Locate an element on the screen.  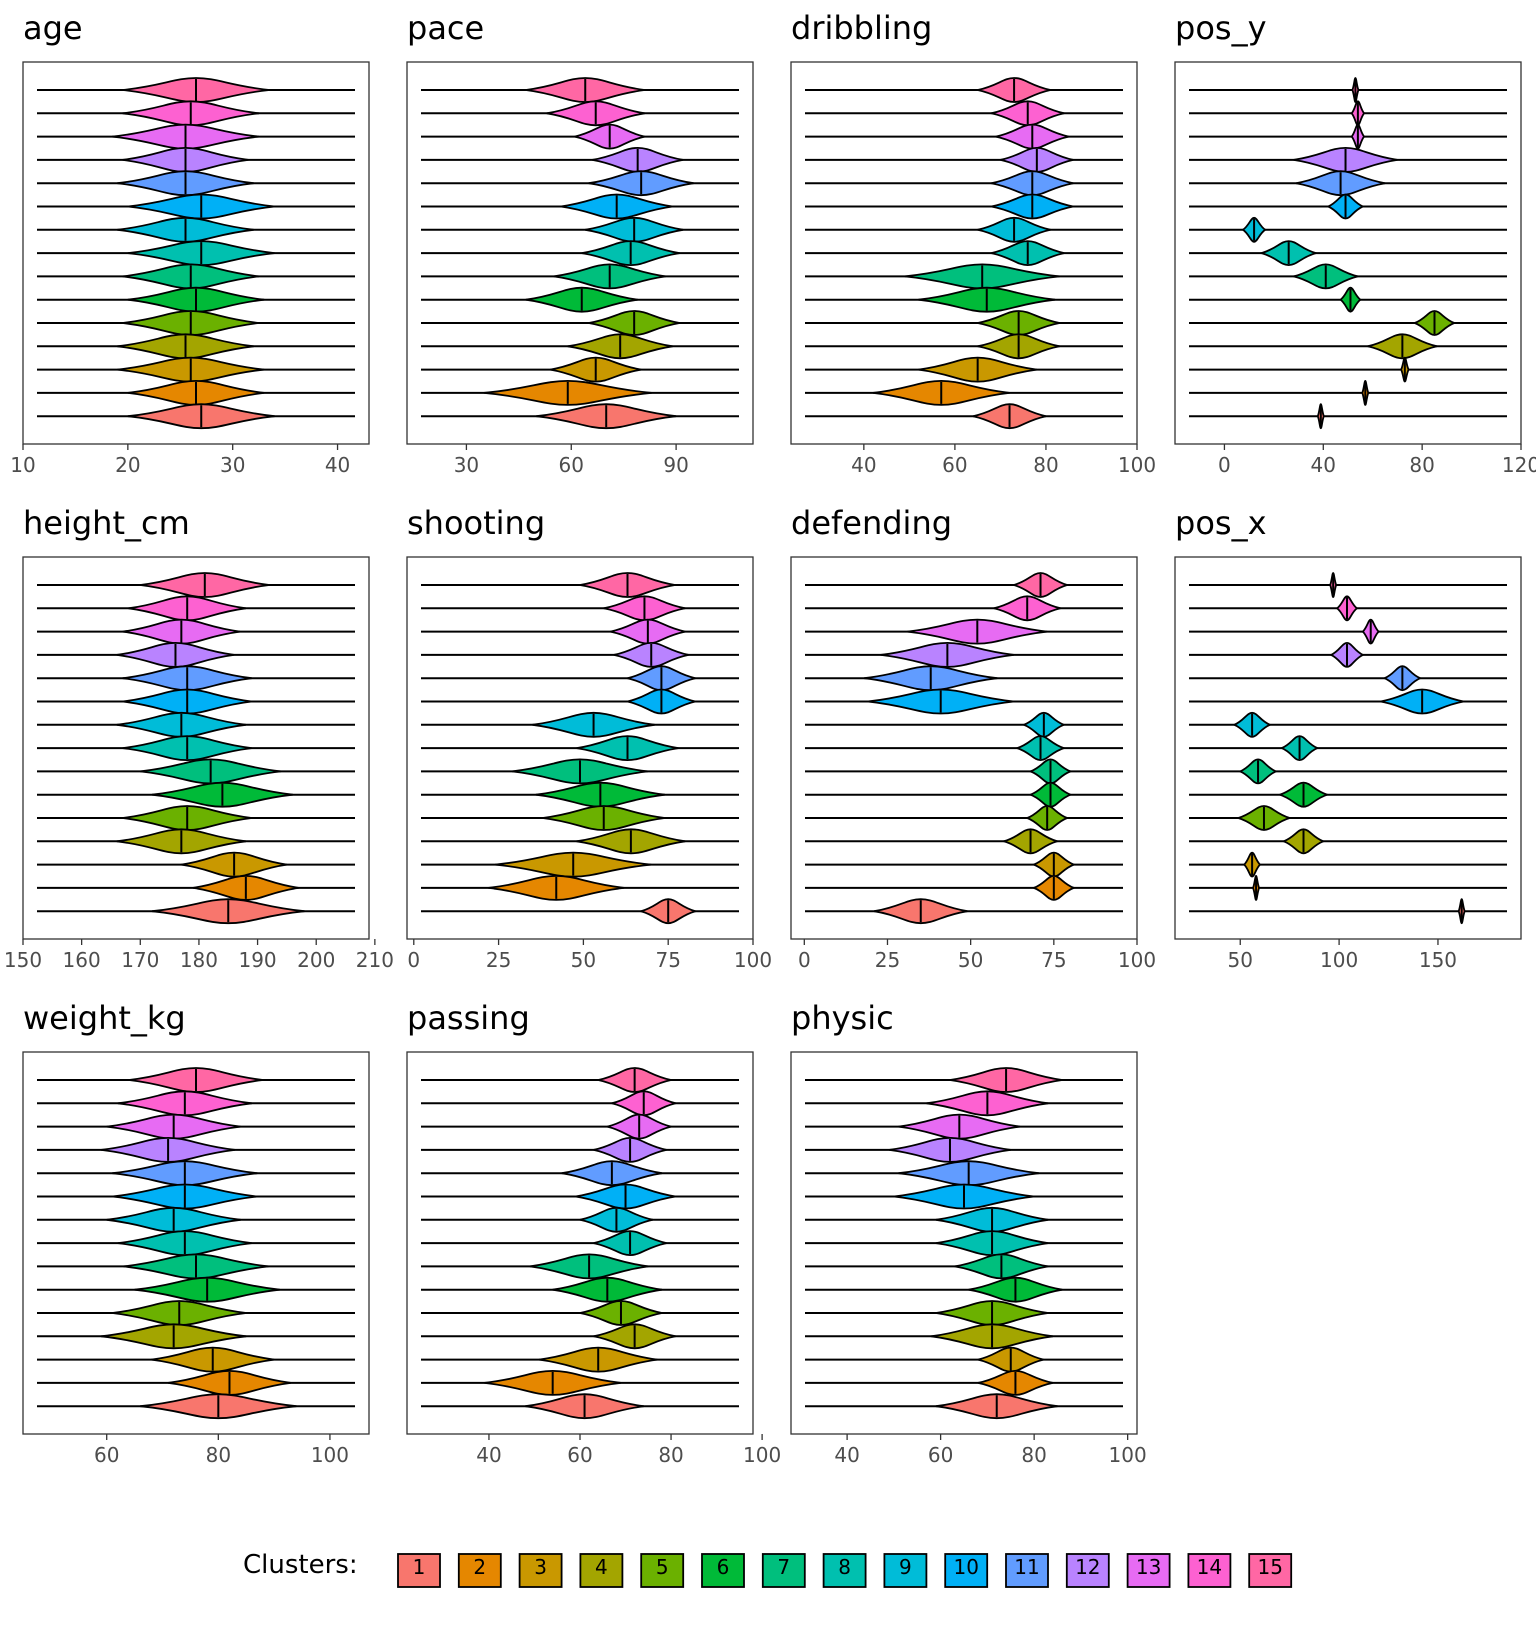
legend-label-12: 12 is located at coordinates (1087, 1567).